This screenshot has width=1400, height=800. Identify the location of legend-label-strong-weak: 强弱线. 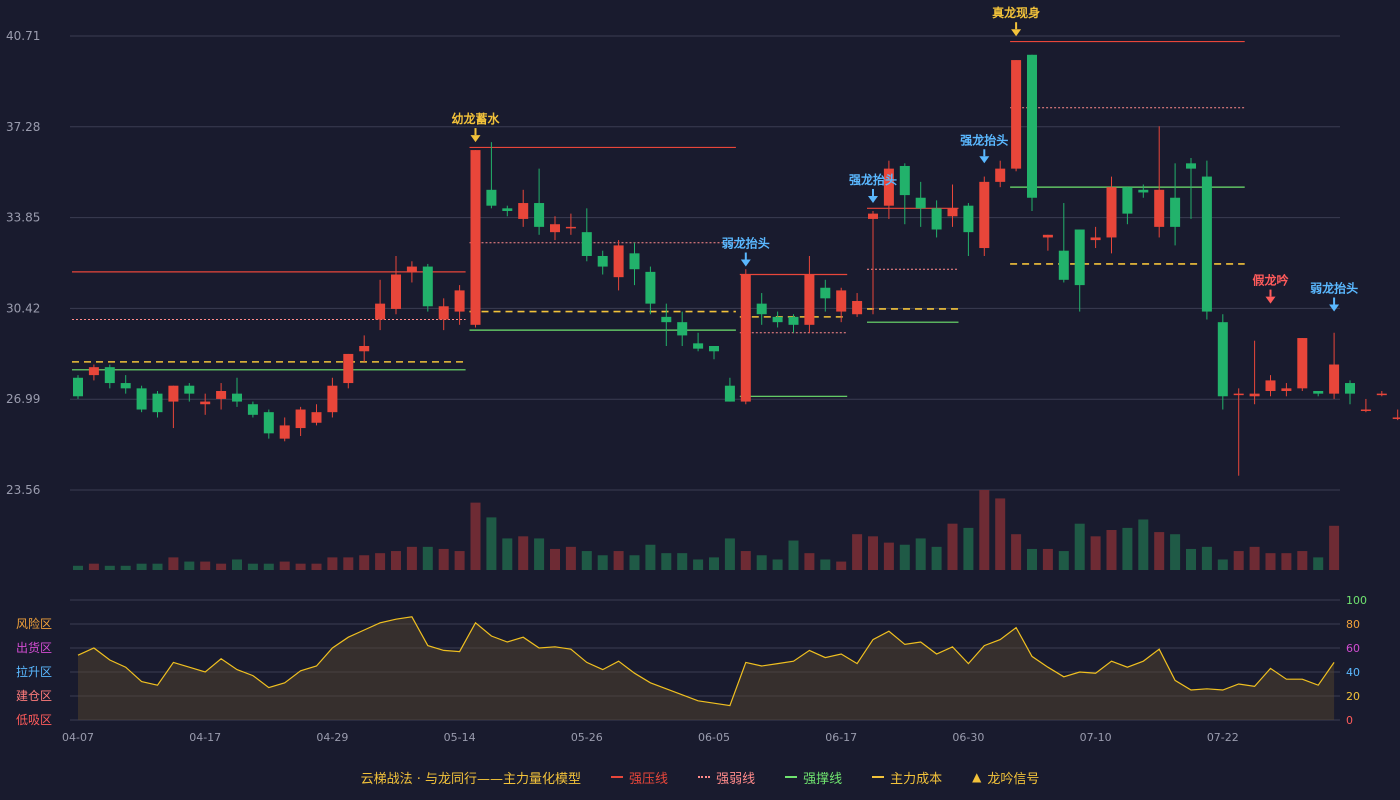
(736, 779).